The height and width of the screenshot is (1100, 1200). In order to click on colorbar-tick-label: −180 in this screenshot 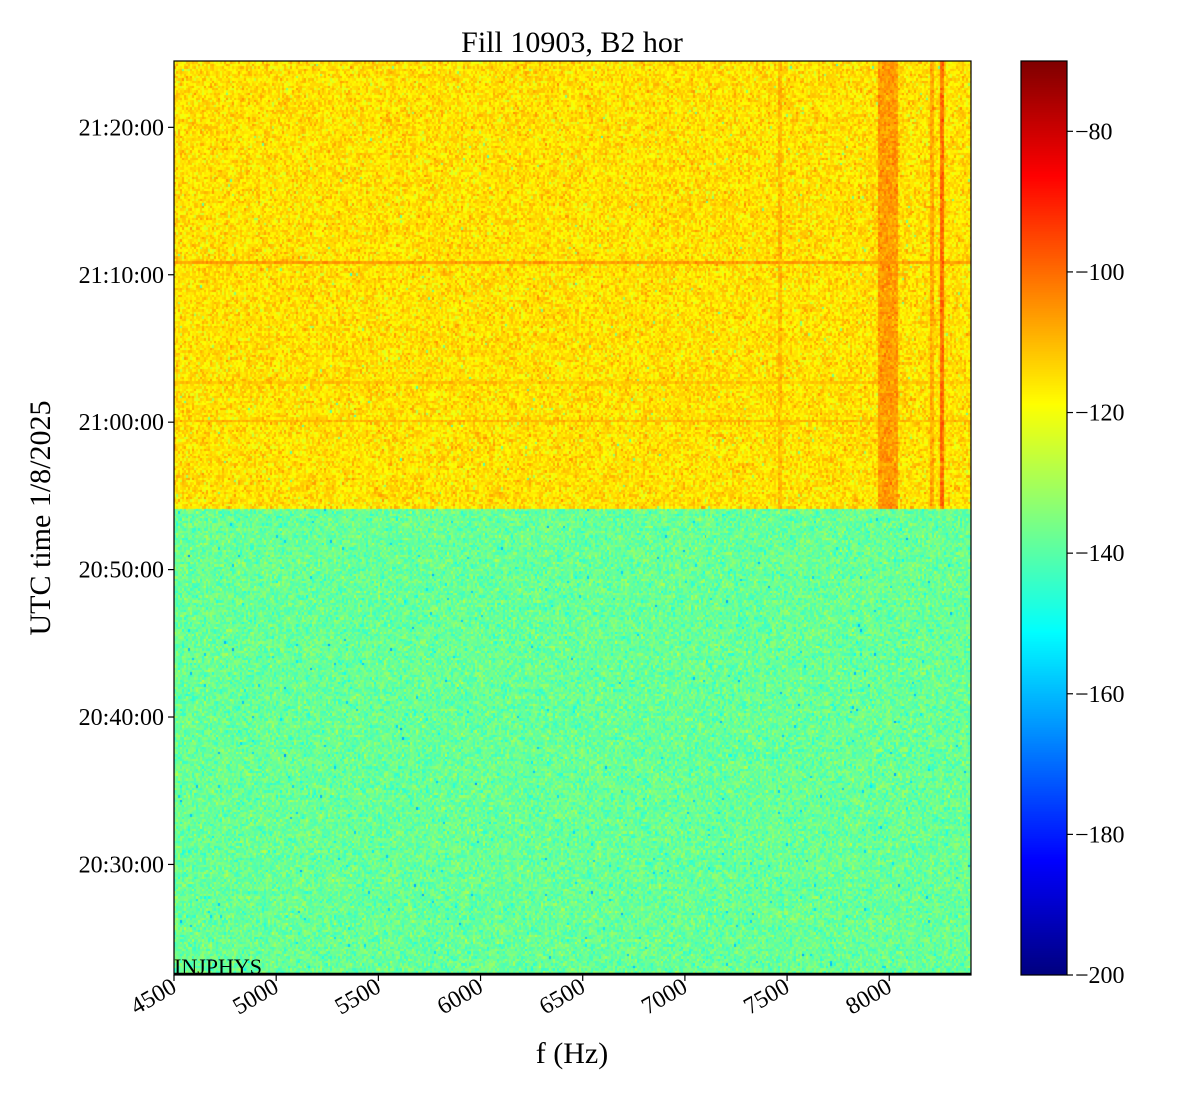, I will do `click(1100, 835)`.